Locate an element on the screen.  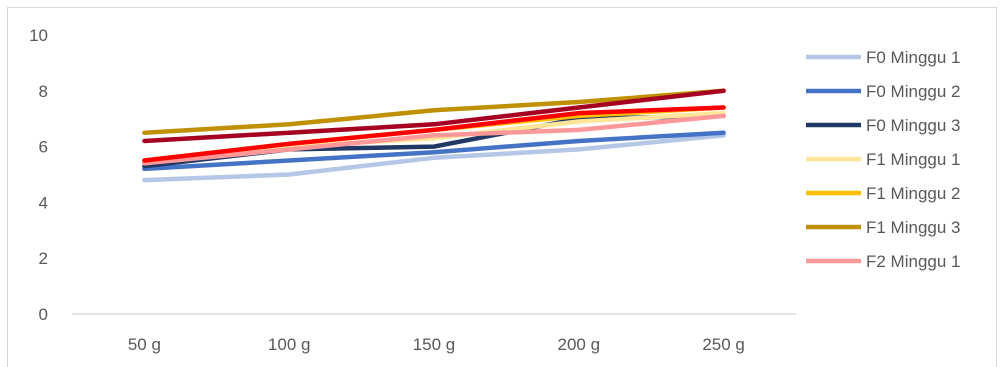
legend-label: F1 Minggu 3 is located at coordinates (913, 227).